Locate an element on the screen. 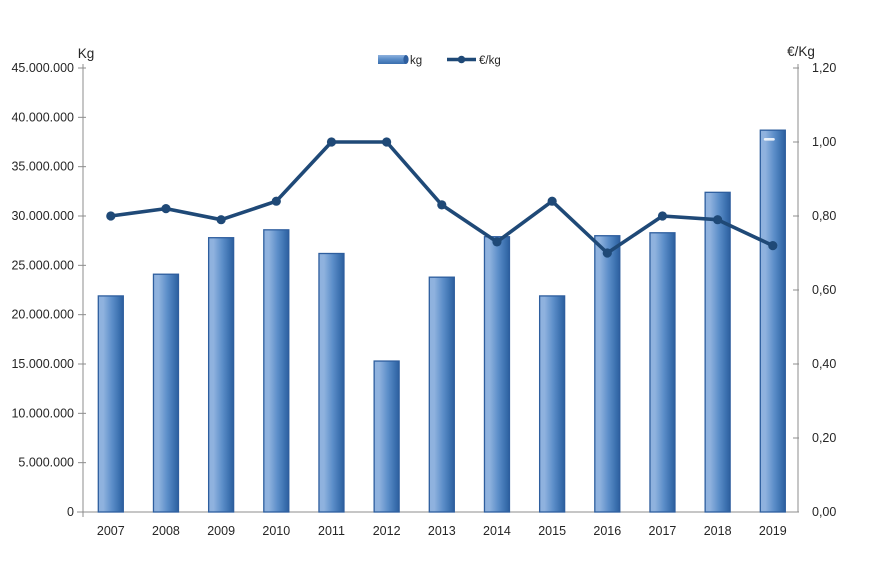 The image size is (881, 578). x-tick-label: 2009 is located at coordinates (221, 531).